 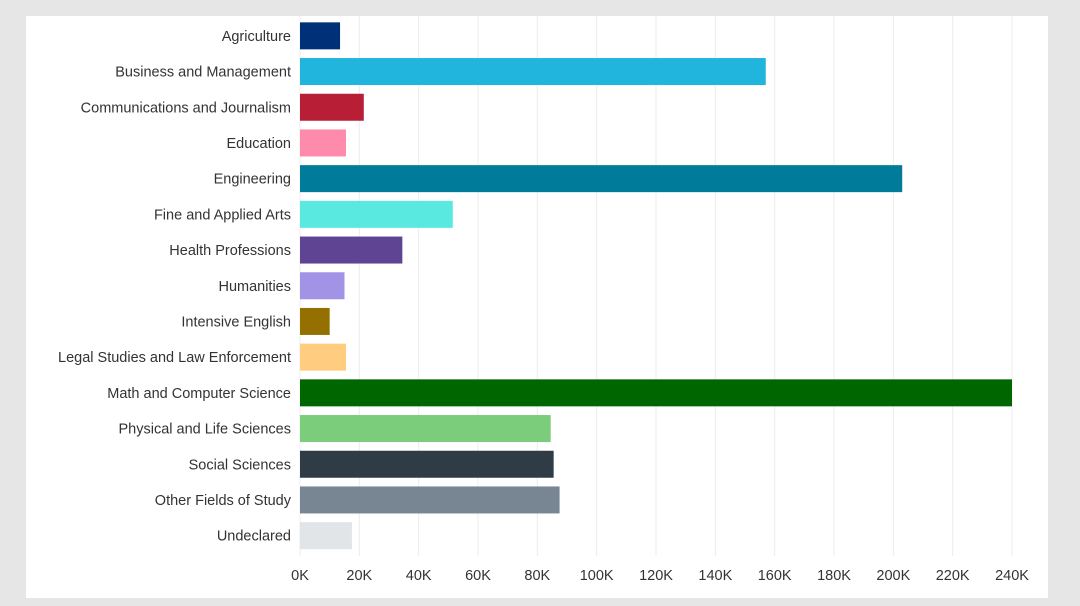 I want to click on x-tick-label: 160K, so click(x=775, y=576).